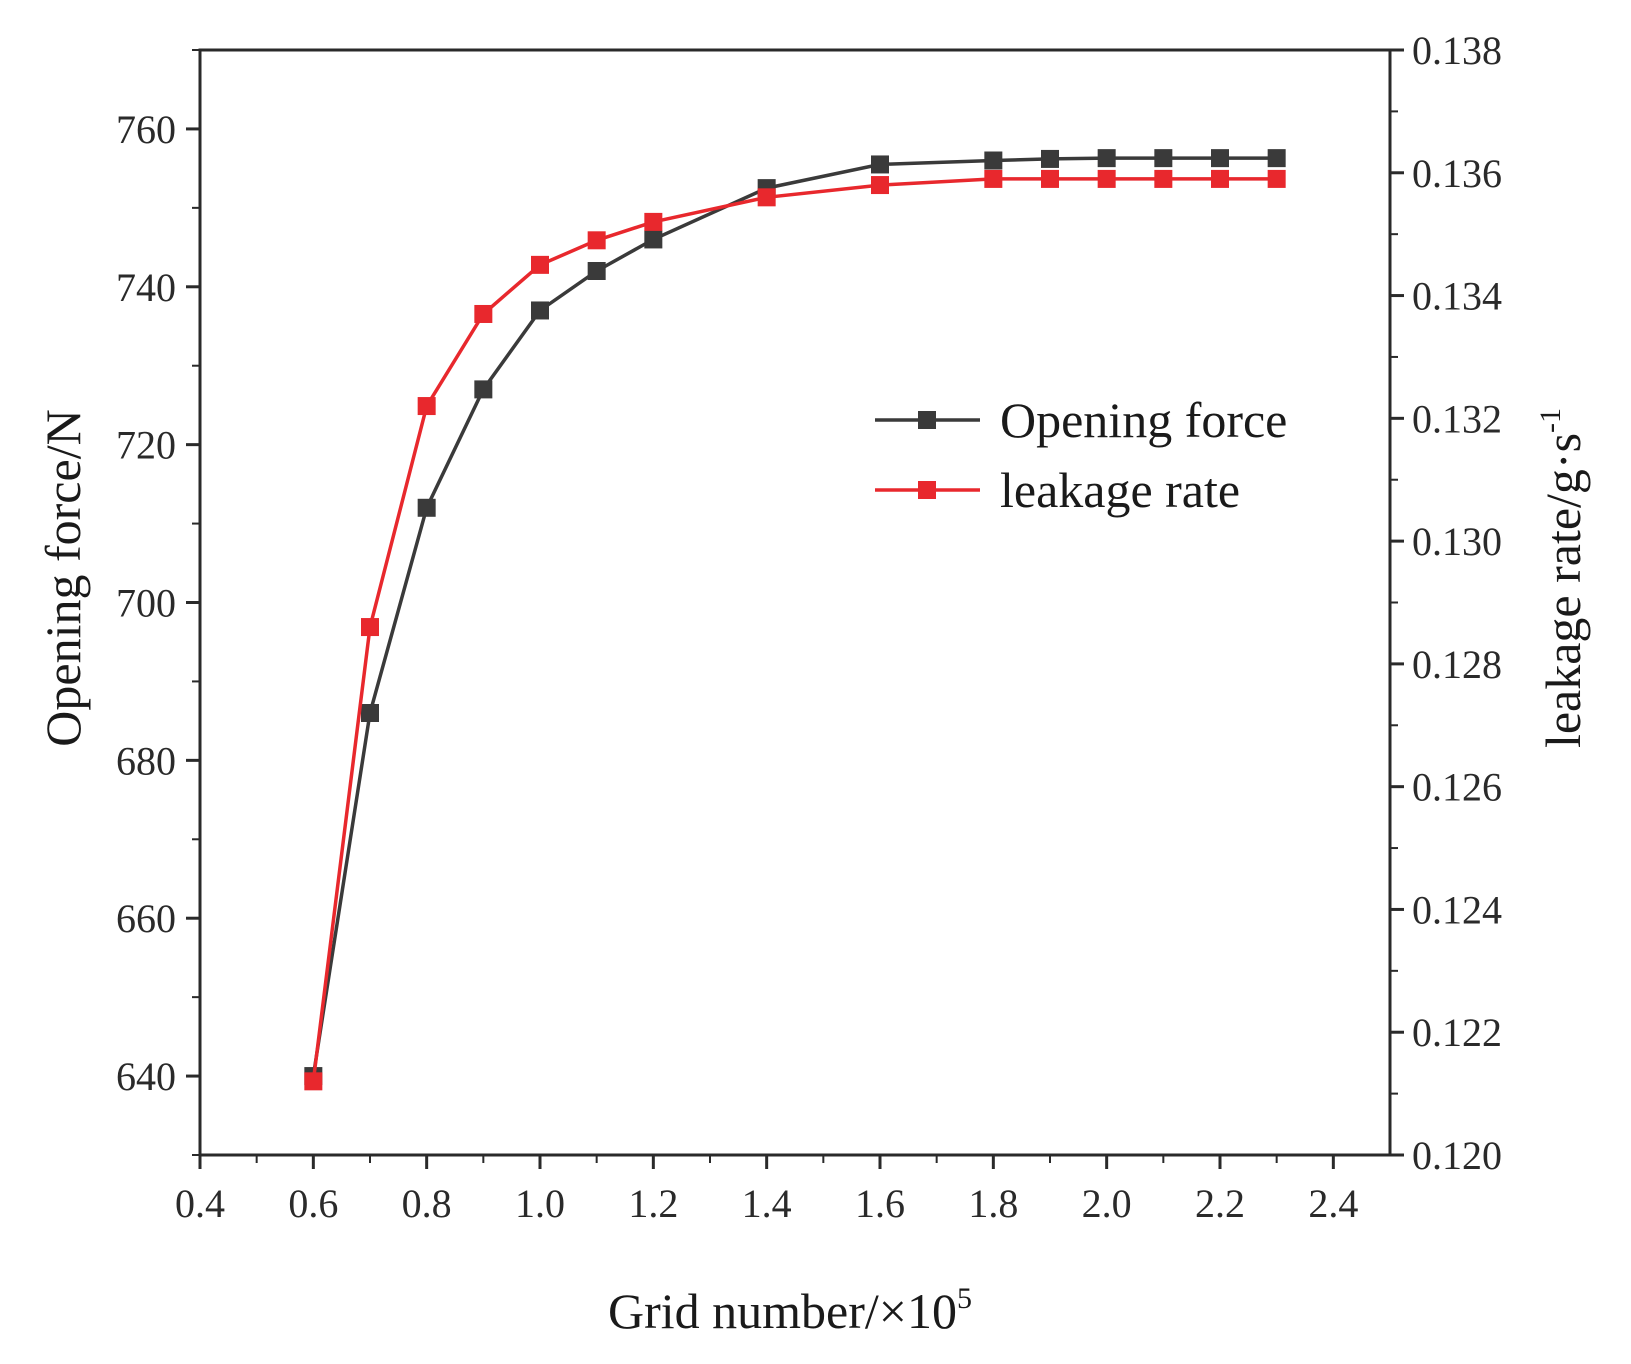  I want to click on x-tick-label: 0.4, so click(200, 1203).